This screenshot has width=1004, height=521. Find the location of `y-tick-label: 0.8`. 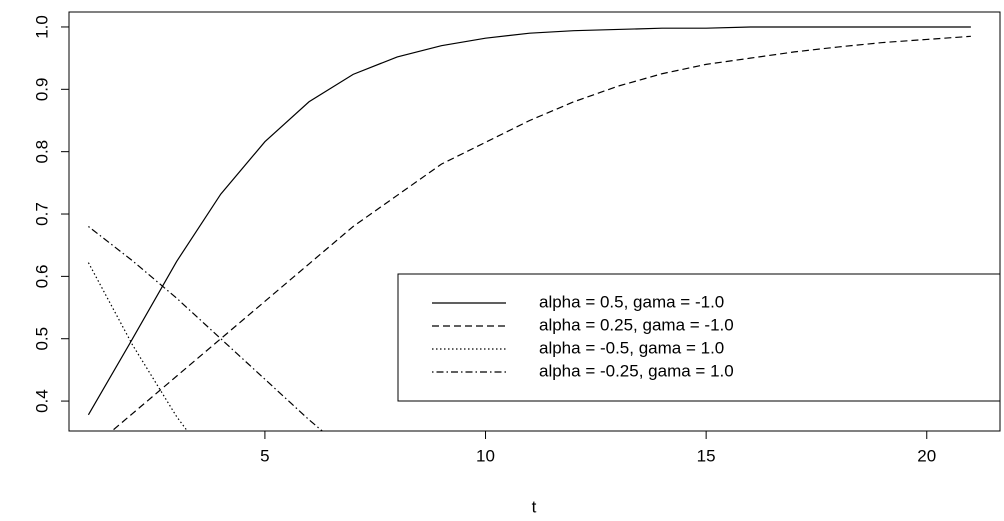

y-tick-label: 0.8 is located at coordinates (41, 152).